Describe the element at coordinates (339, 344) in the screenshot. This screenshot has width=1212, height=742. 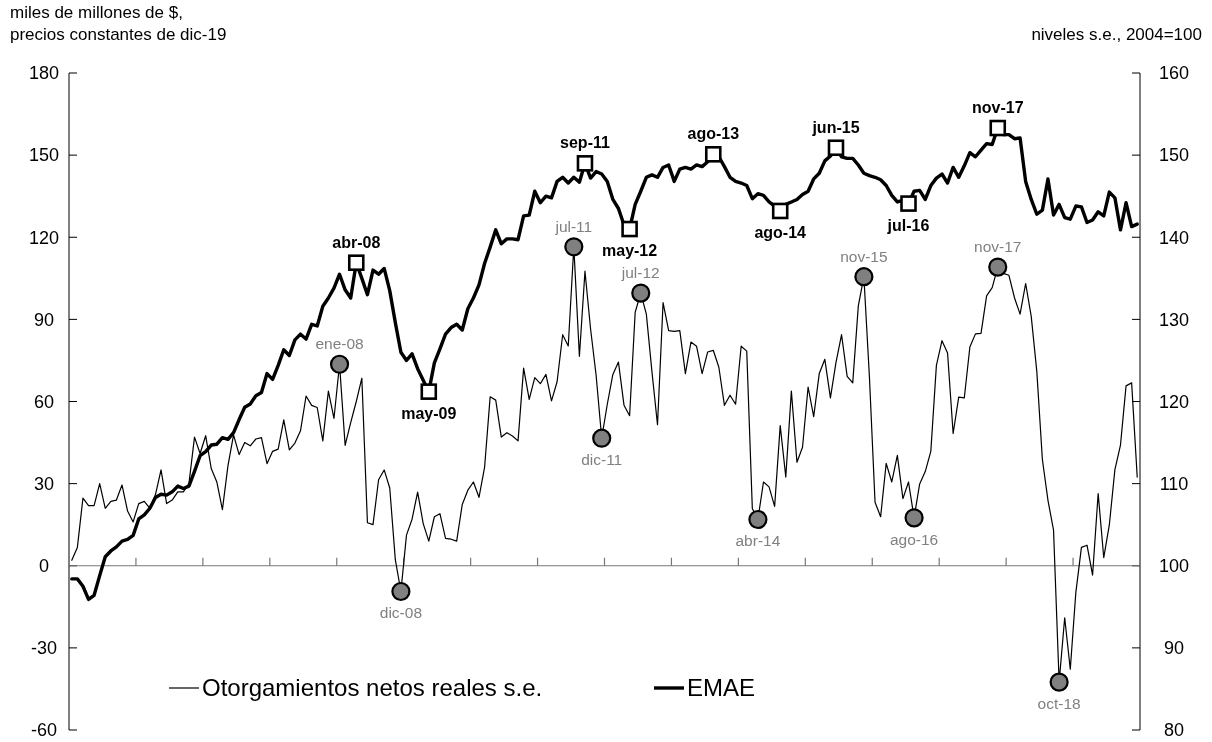
I see `annotation: ene-08` at that location.